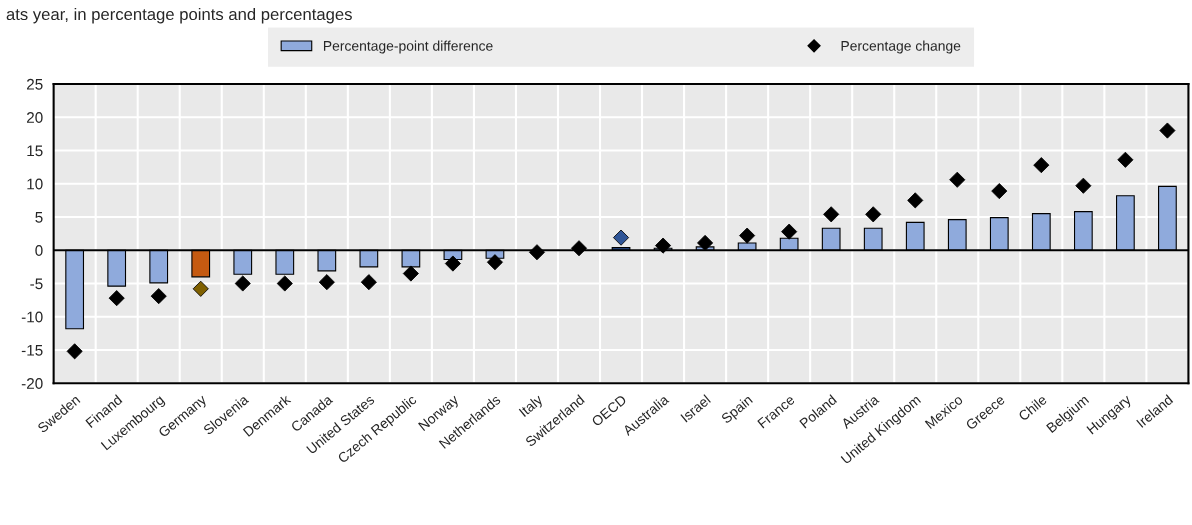 The width and height of the screenshot is (1192, 525). What do you see at coordinates (179, 15) in the screenshot?
I see `chart-subtitle: ats year, in percentage points and percentages` at bounding box center [179, 15].